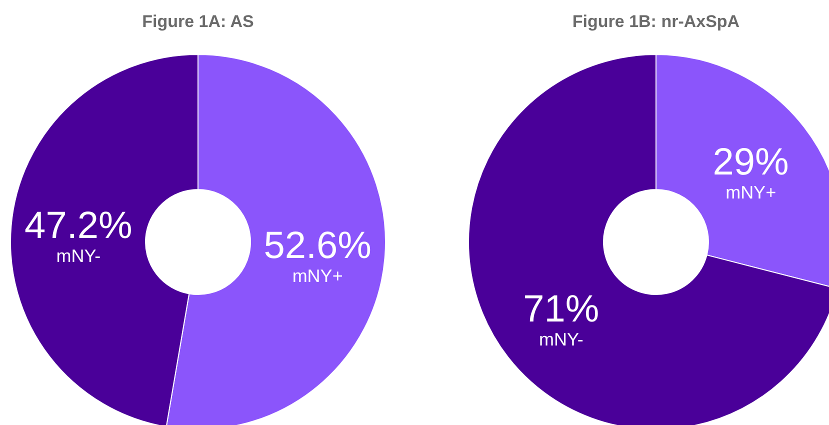 This screenshot has height=425, width=829. What do you see at coordinates (78, 225) in the screenshot?
I see `data-label: 47.2%` at bounding box center [78, 225].